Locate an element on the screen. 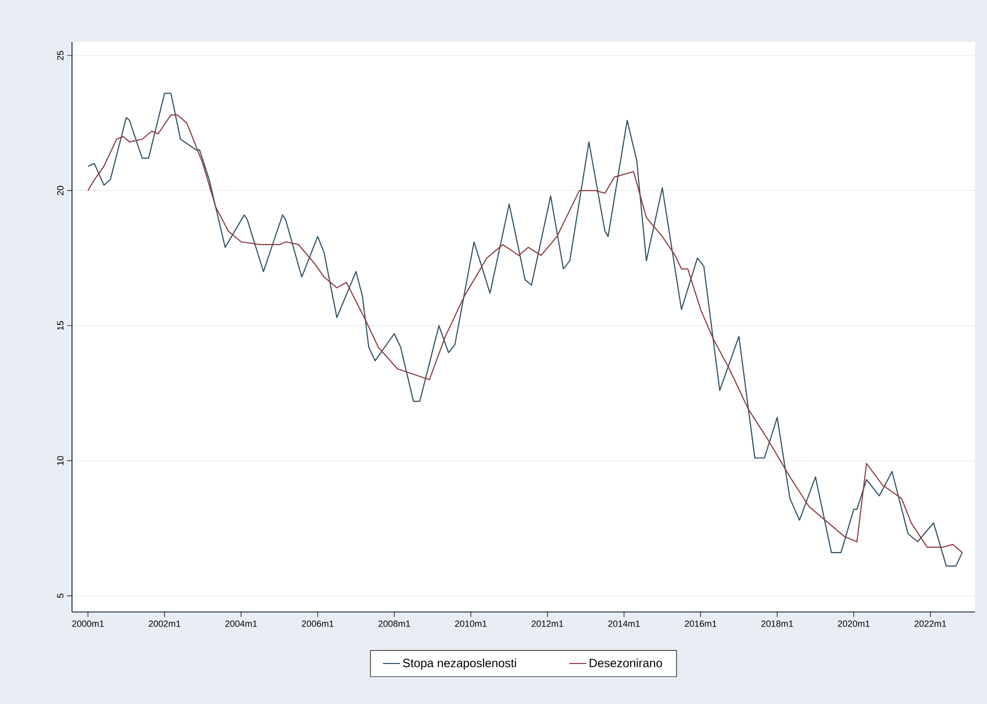 The image size is (987, 704). x-tick-label: 2016m1 is located at coordinates (700, 623).